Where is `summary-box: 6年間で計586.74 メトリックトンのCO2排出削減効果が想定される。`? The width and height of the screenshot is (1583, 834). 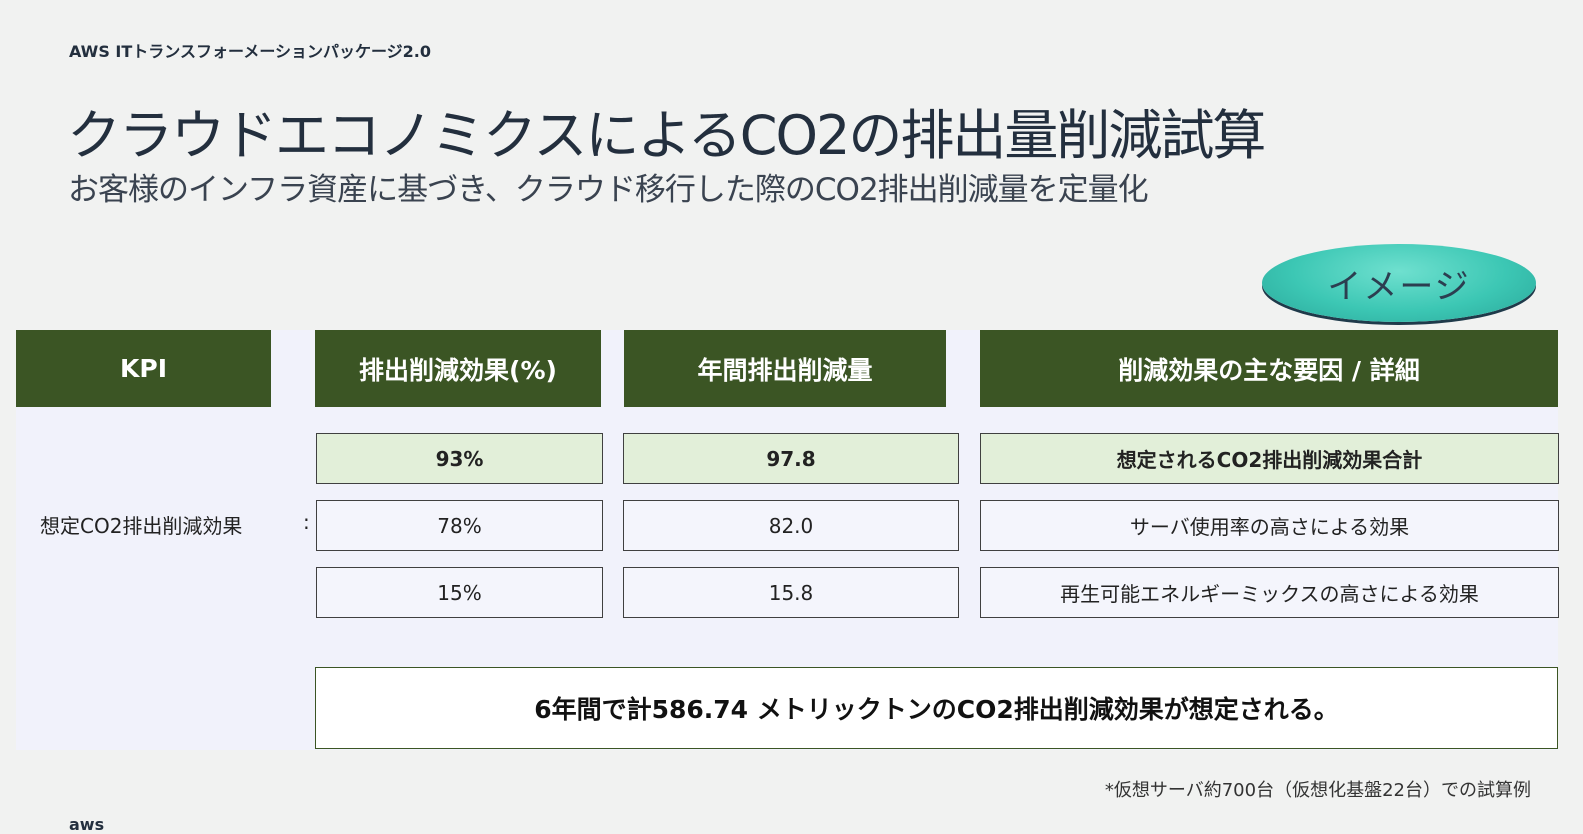 summary-box: 6年間で計586.74 メトリックトンのCO2排出削減効果が想定される。 is located at coordinates (936, 708).